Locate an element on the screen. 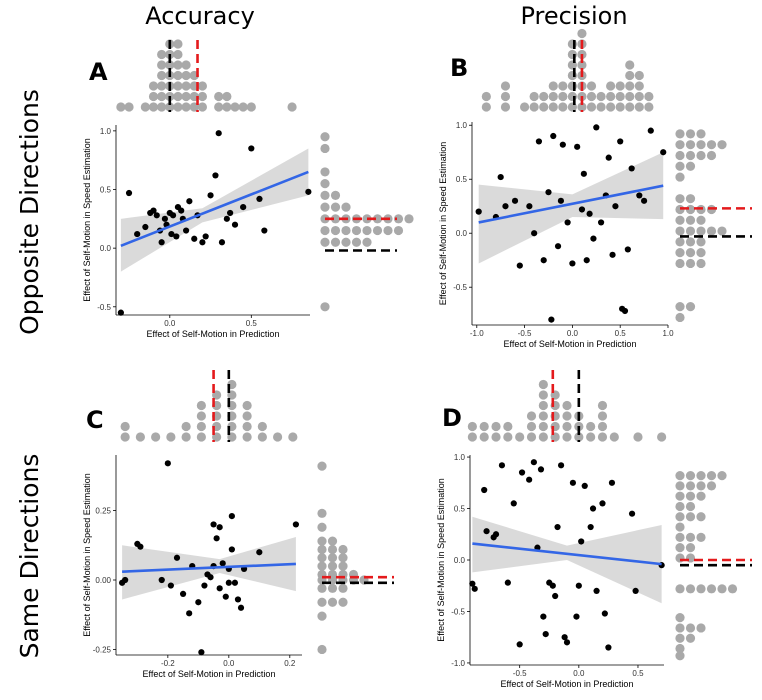 This screenshot has height=700, width=762. y-tick-label: 0.5 is located at coordinates (462, 179).